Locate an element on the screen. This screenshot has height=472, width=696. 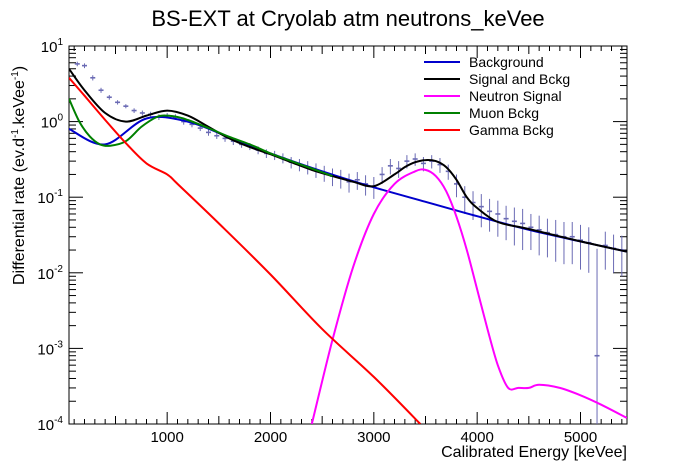
chart-title: BS-EXT at Cryolab atm neutrons_keVee is located at coordinates (347, 18).